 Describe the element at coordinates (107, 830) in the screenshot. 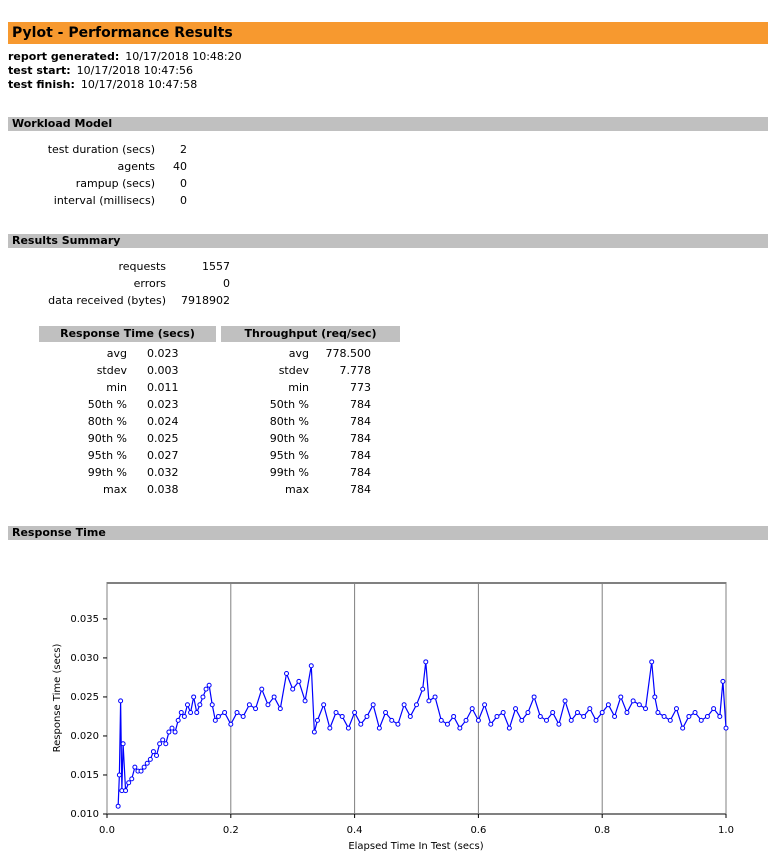

I see `x-tick-label: 0.0` at that location.